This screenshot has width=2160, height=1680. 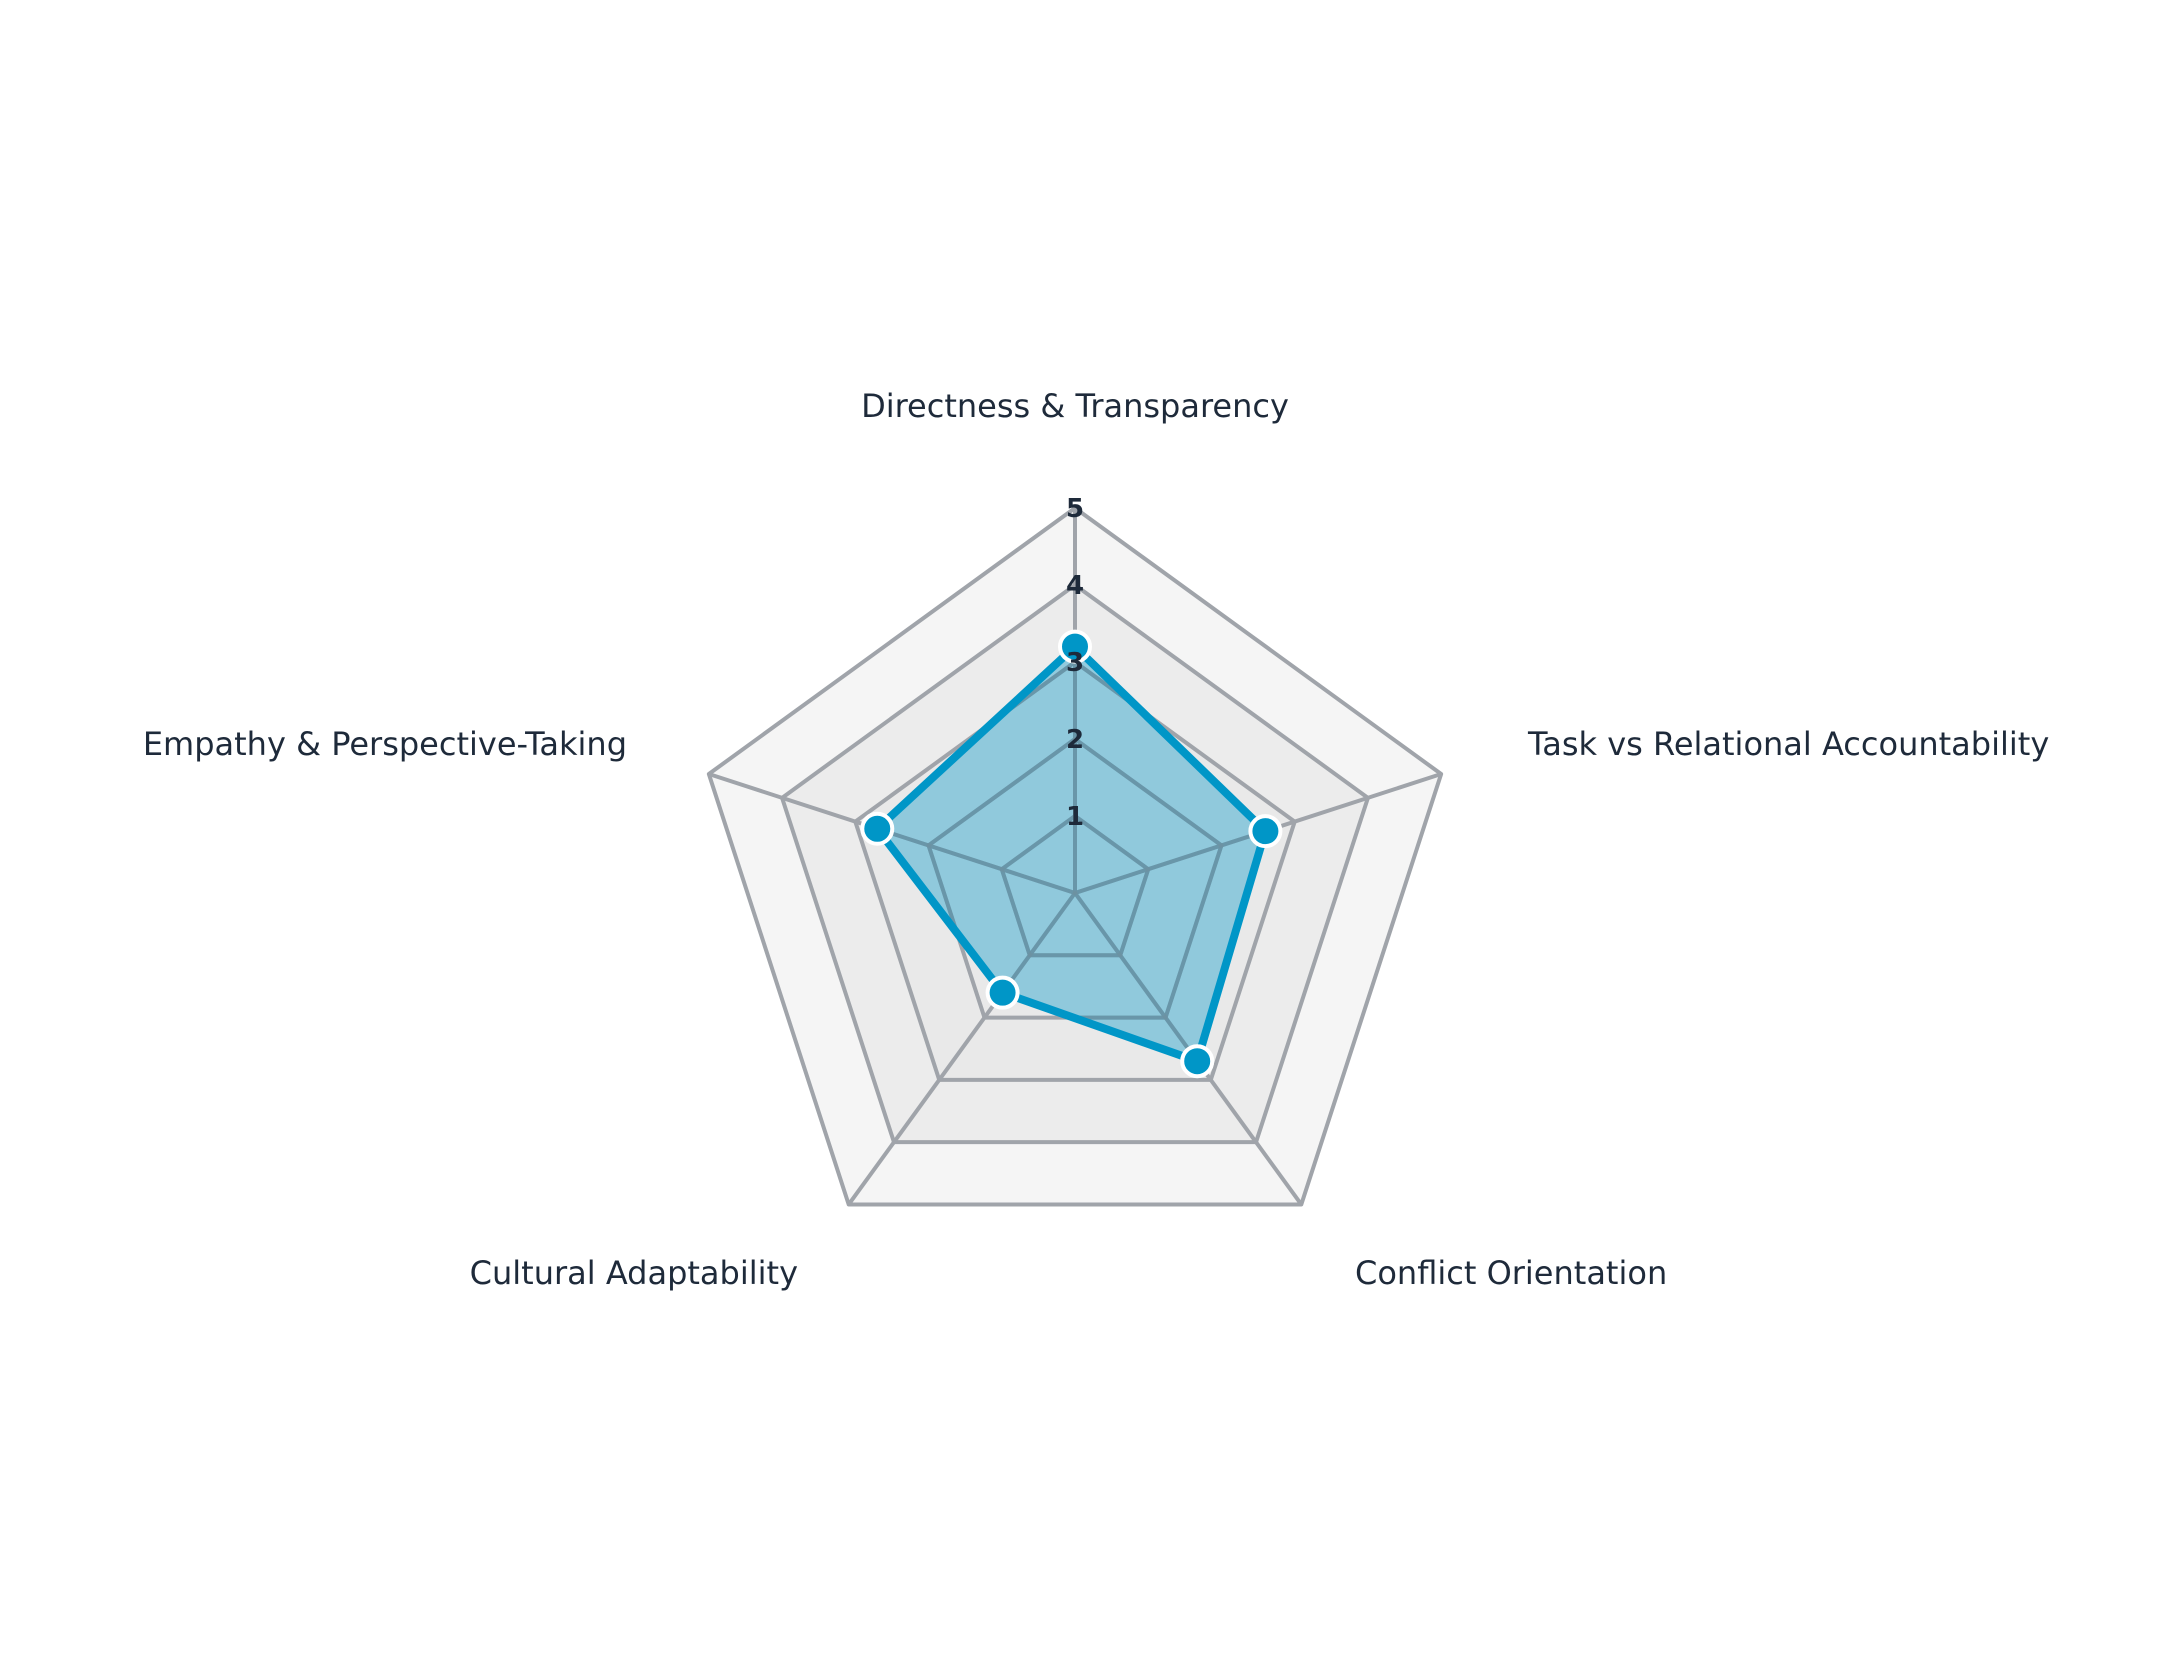 What do you see at coordinates (1075, 740) in the screenshot?
I see `tick-label-2: 2` at bounding box center [1075, 740].